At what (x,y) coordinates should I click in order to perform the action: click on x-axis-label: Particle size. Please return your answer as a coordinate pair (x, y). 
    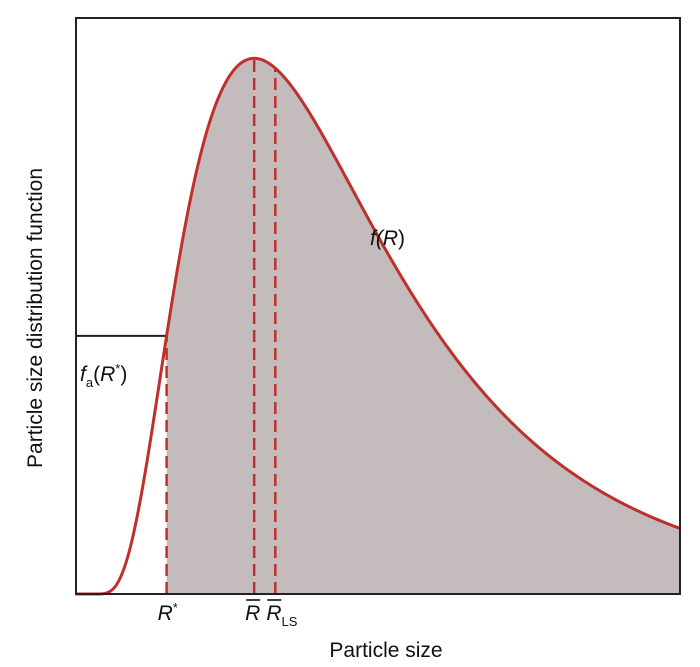
    Looking at the image, I should click on (385, 650).